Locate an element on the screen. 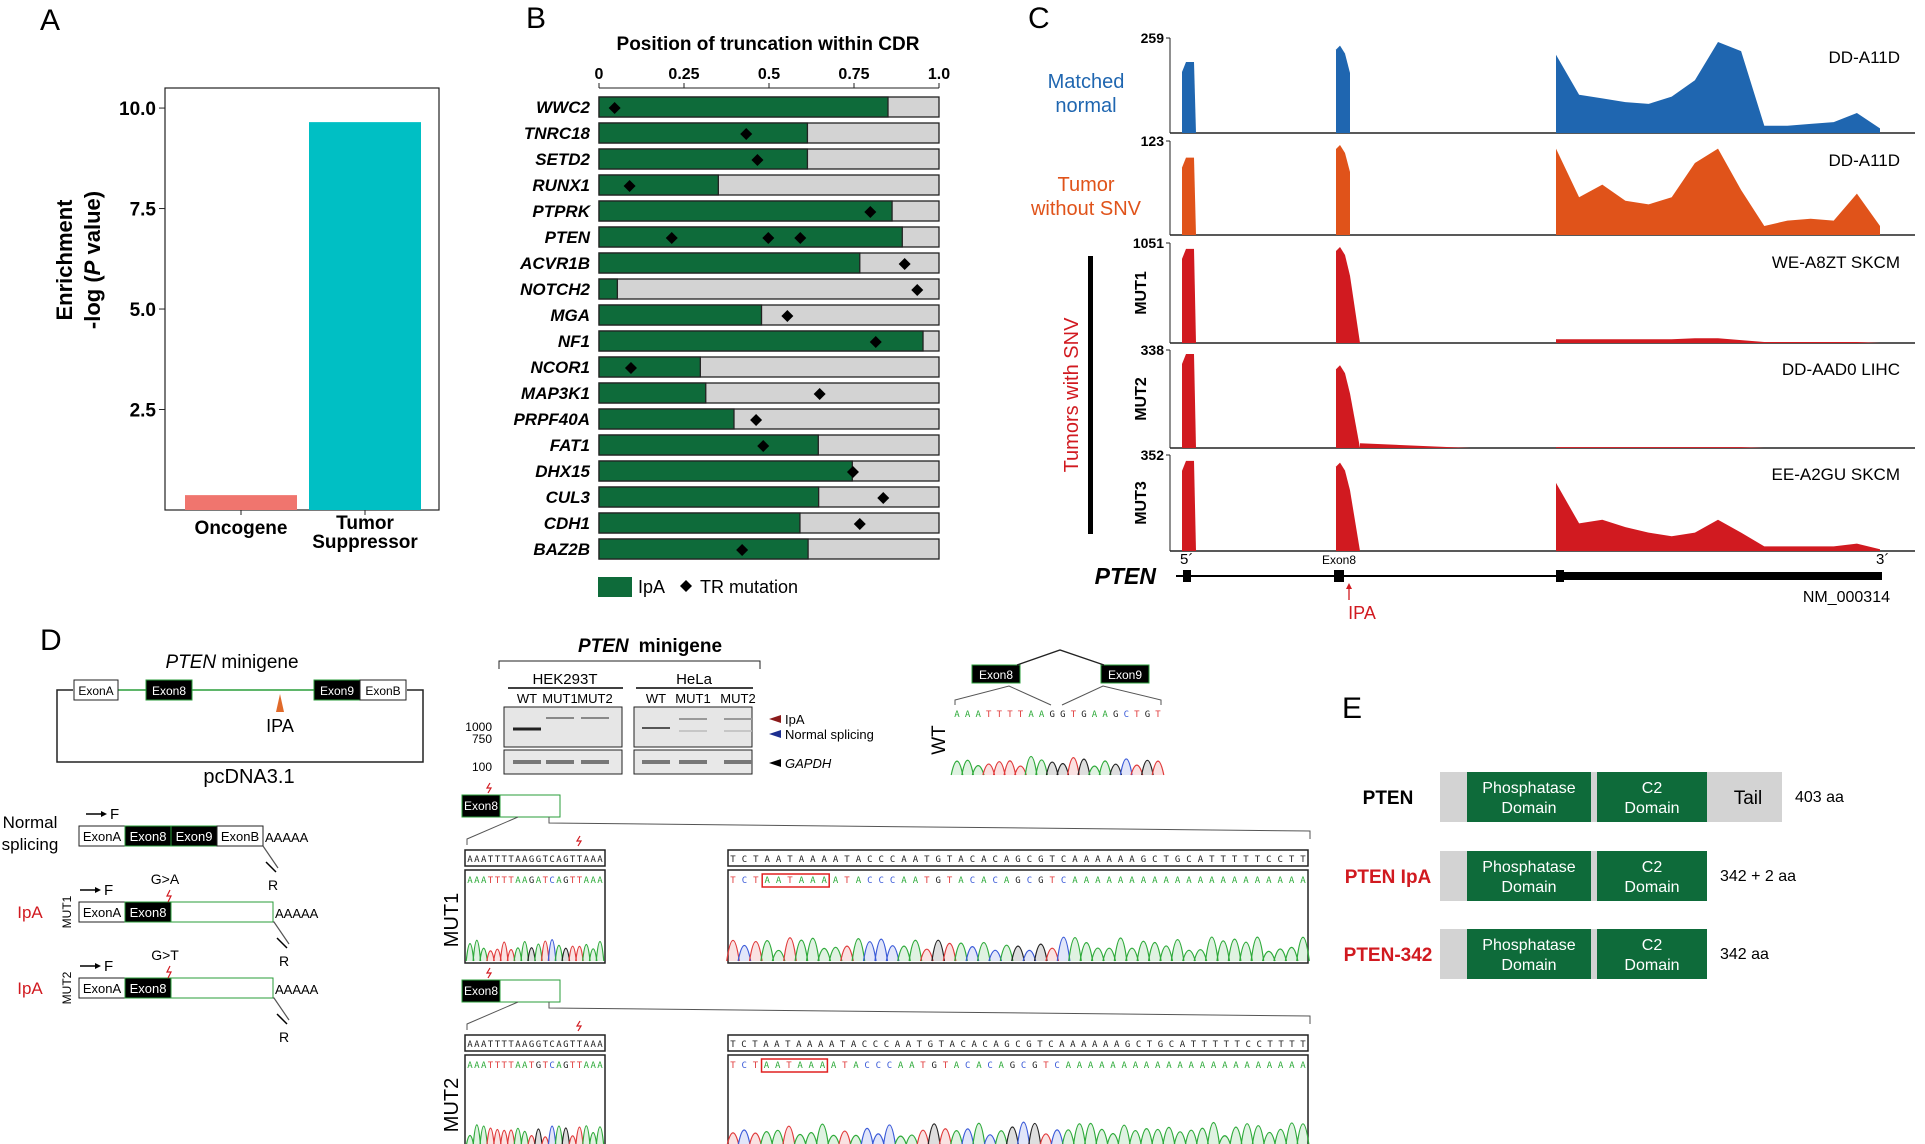  b-gene-label: NOTCH2 is located at coordinates (555, 289).